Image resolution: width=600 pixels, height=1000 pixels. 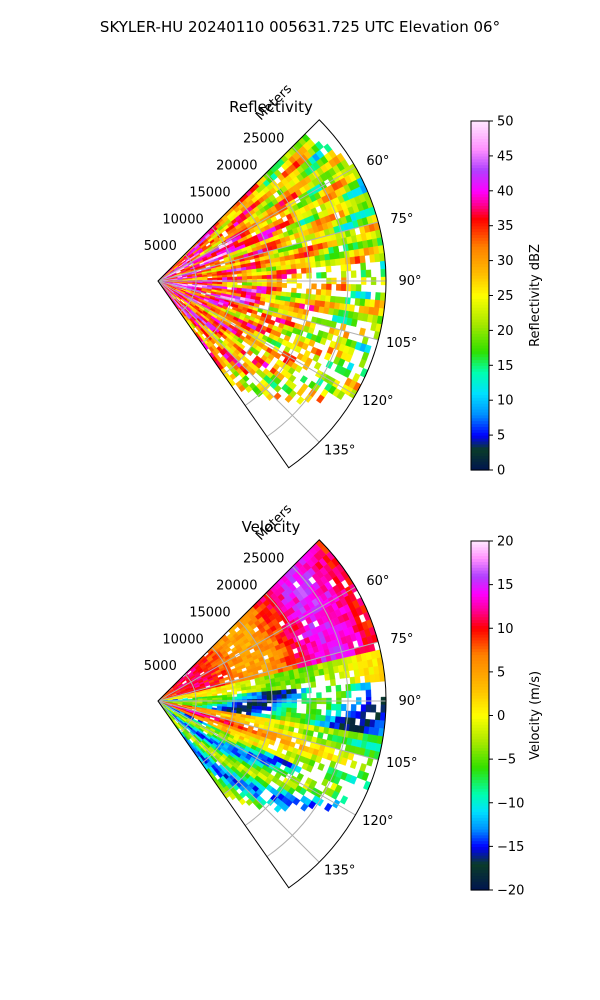 I want to click on colorbar-tick-label: 10, so click(x=505, y=401).